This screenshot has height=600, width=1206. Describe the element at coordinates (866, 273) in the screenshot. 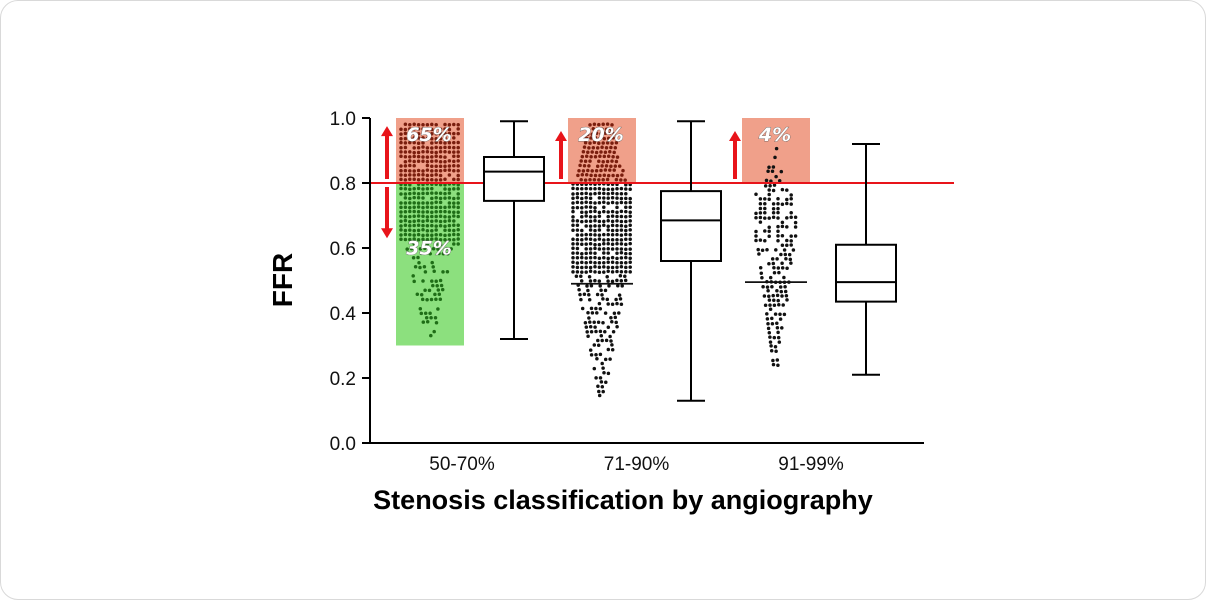

I see `box-iqr` at that location.